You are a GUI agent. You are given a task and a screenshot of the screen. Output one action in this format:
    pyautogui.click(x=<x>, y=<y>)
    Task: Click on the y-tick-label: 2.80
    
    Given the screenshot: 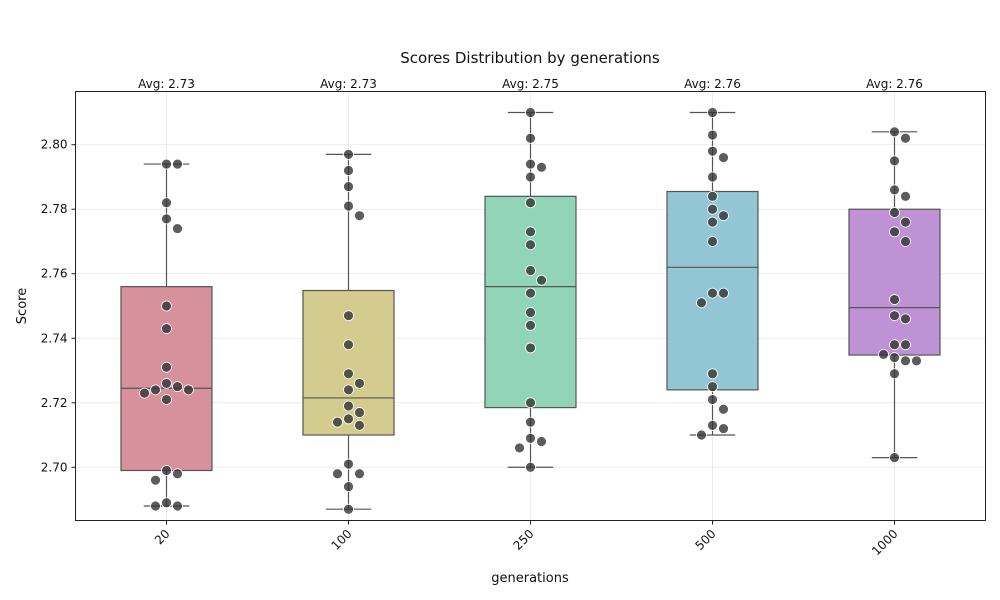 What is the action you would take?
    pyautogui.click(x=54, y=145)
    